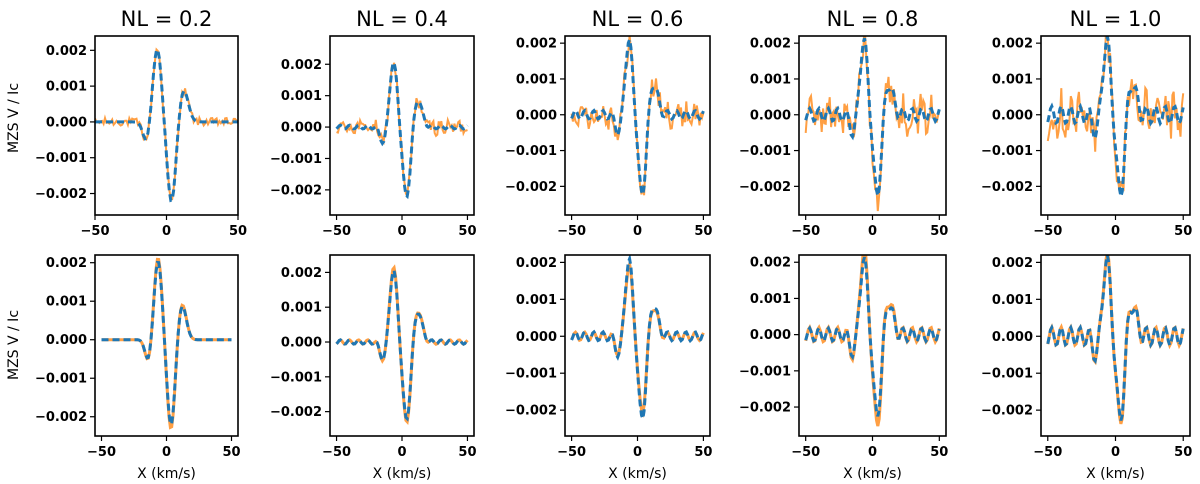 This screenshot has width=1200, height=484. What do you see at coordinates (14, 118) in the screenshot?
I see `y-axis-label-top: MZS V / Ic` at bounding box center [14, 118].